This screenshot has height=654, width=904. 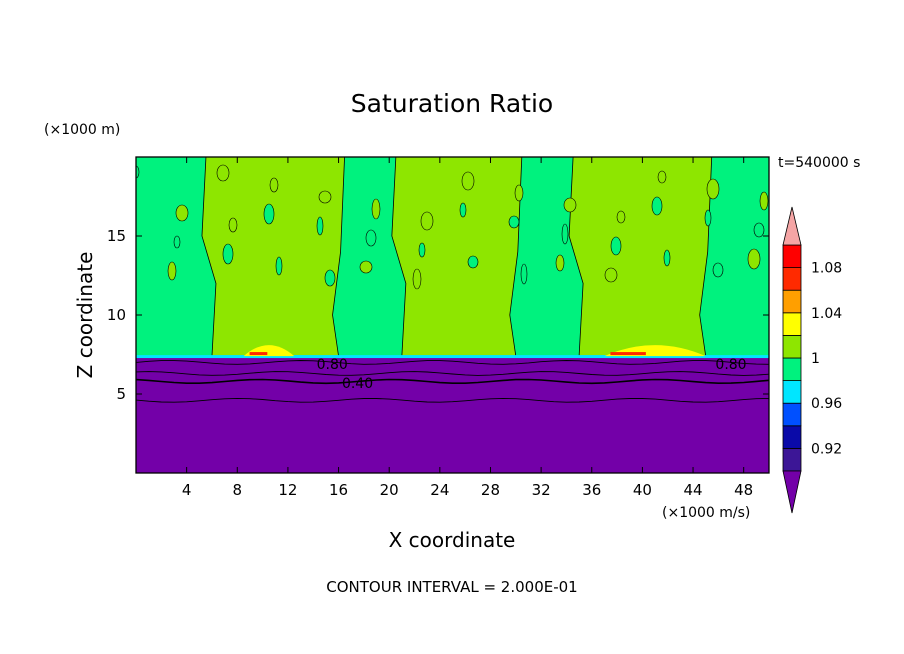 I want to click on x-tick-label: 44, so click(x=692, y=490).